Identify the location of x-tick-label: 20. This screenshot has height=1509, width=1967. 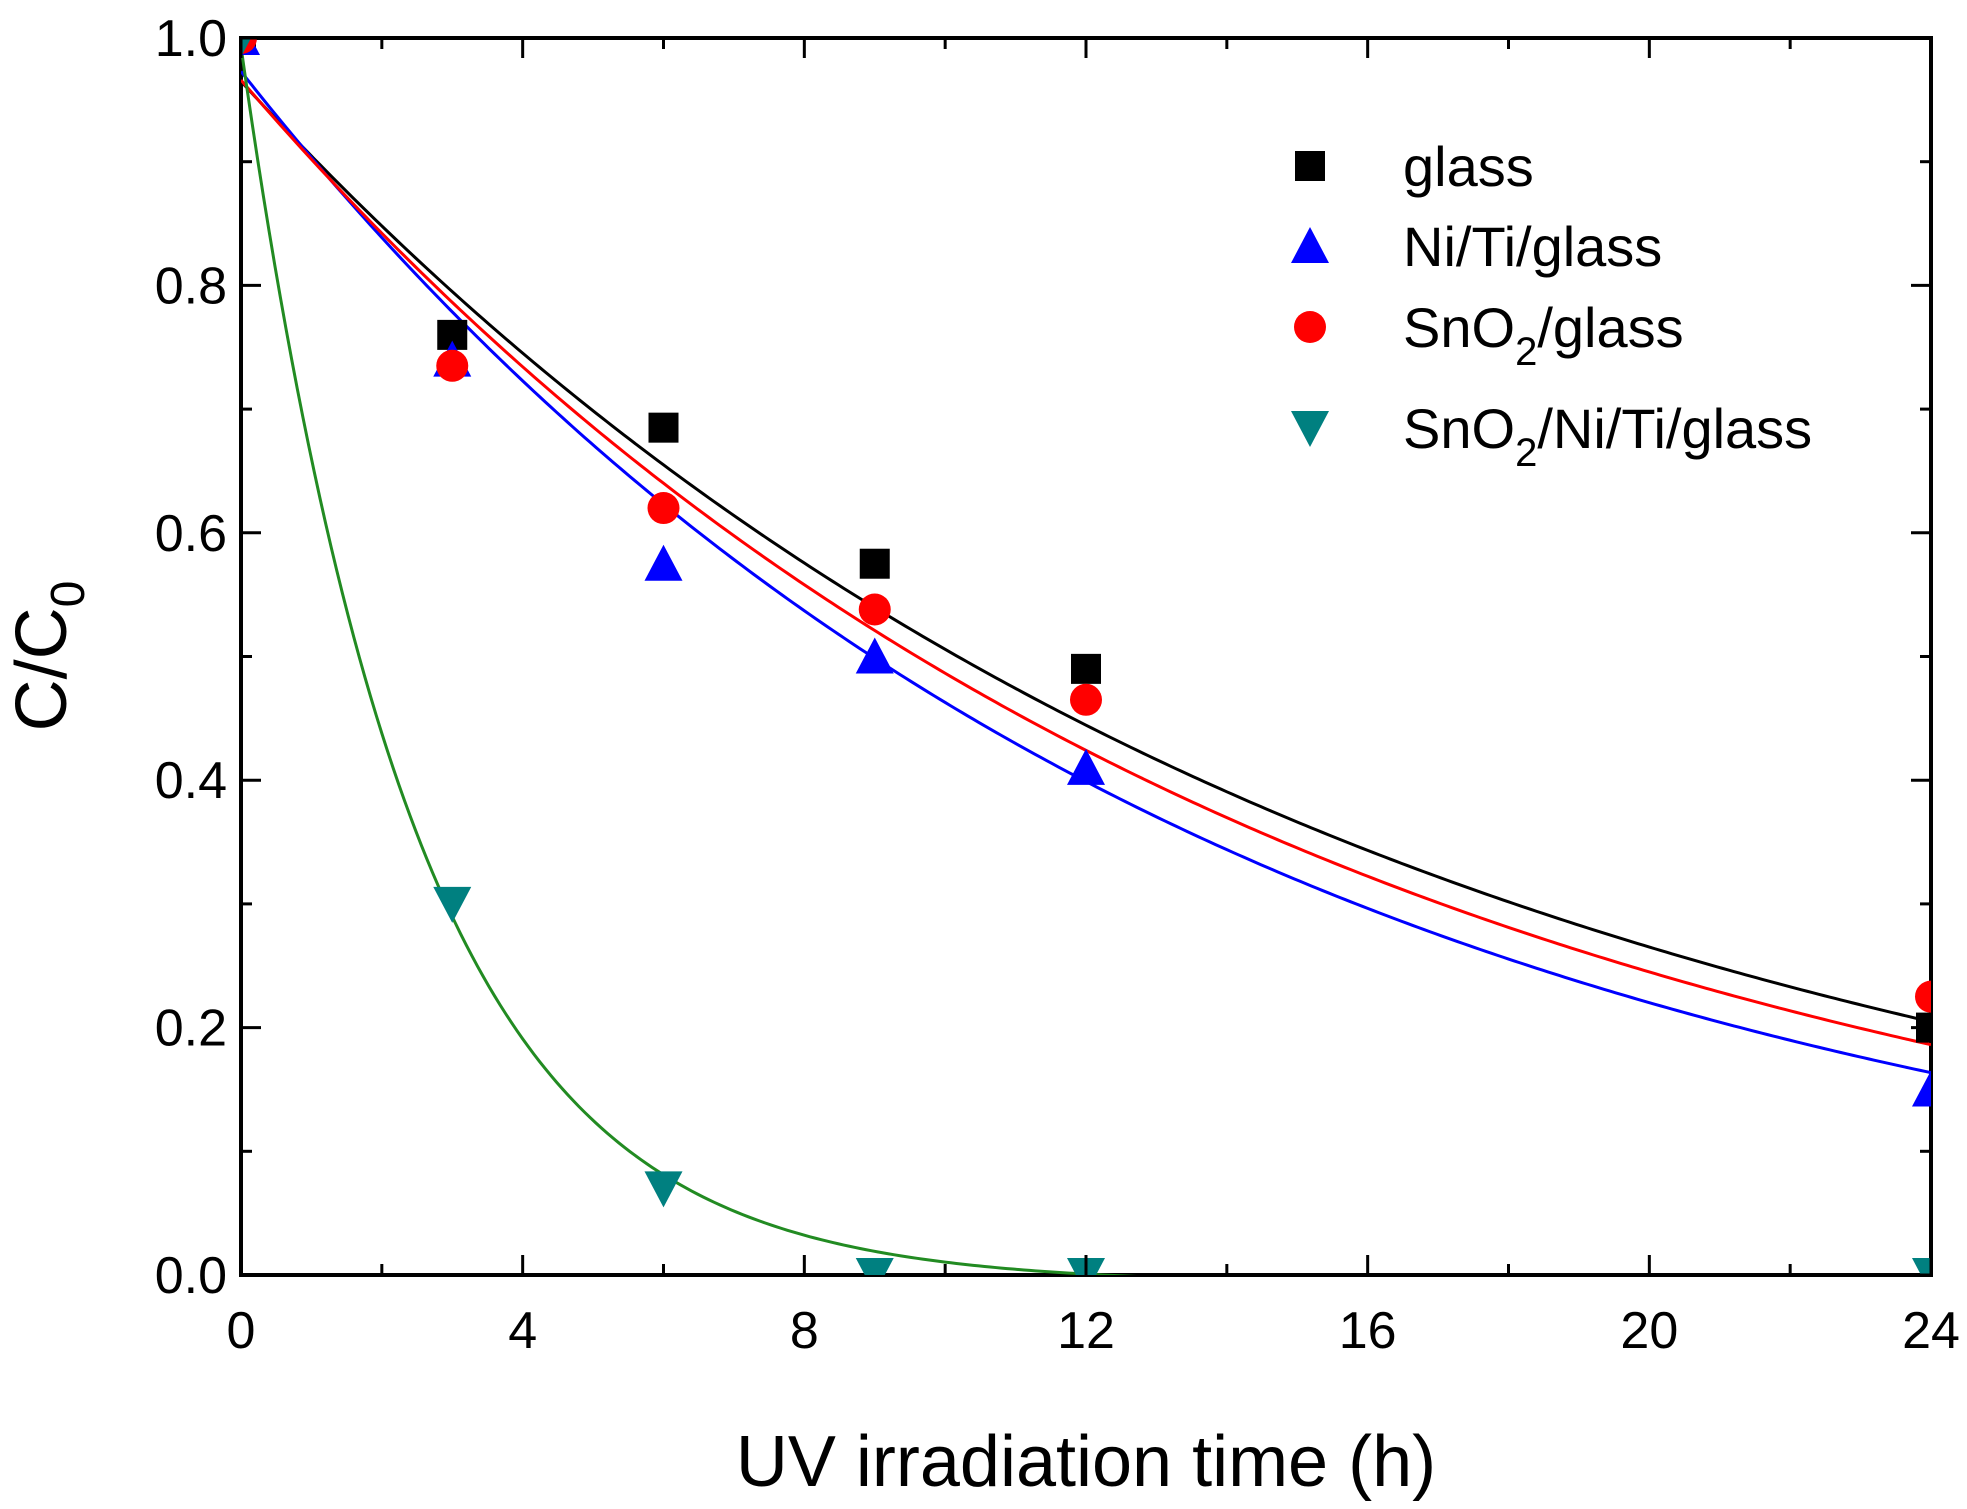
(1649, 1331).